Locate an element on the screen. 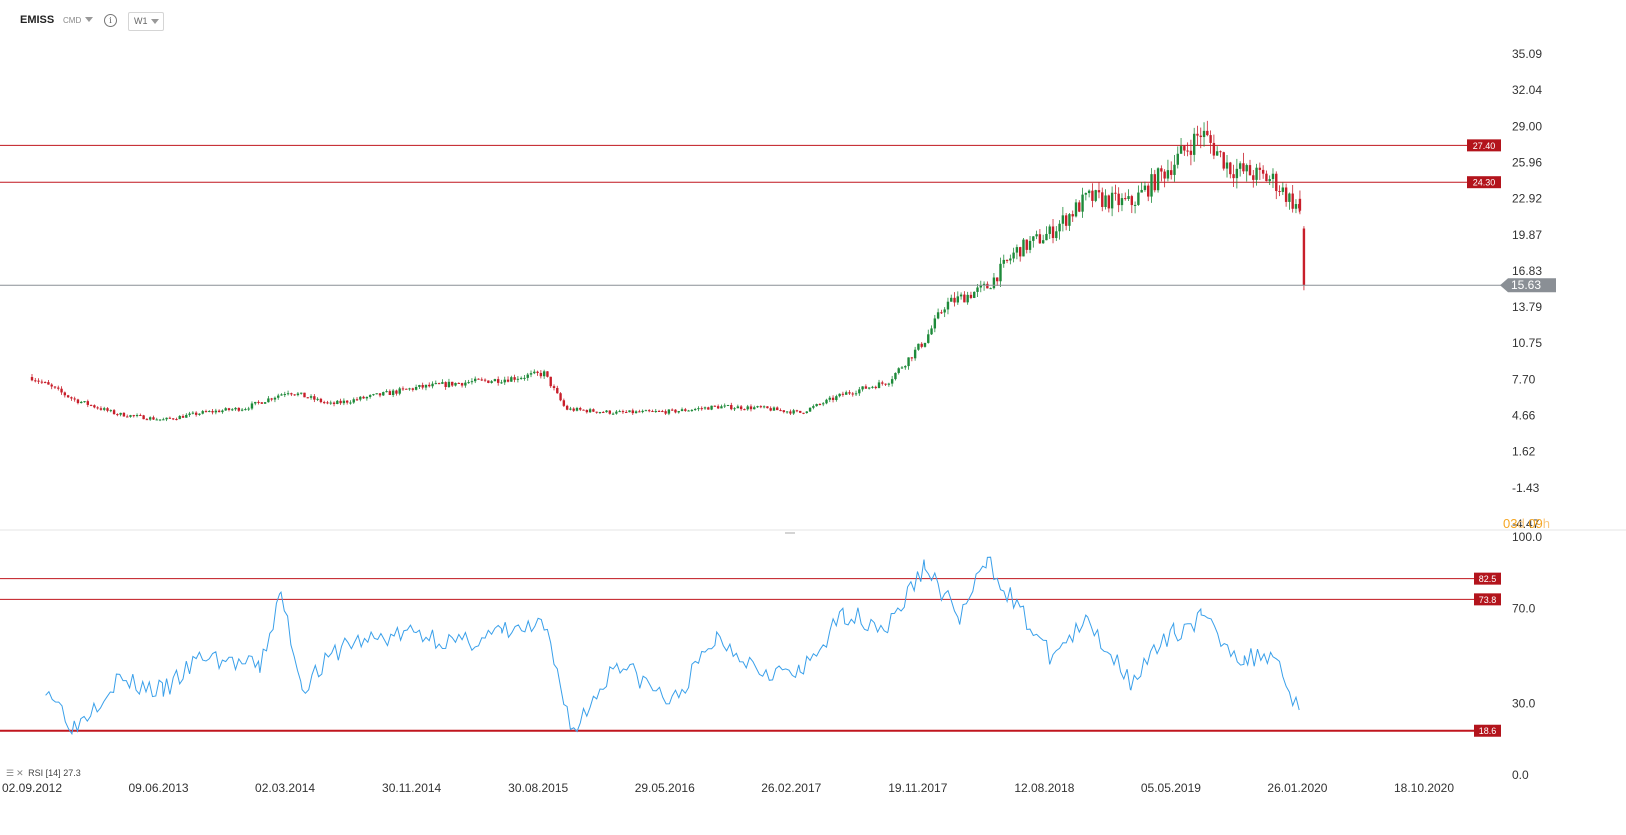 Image resolution: width=1626 pixels, height=835 pixels. candle-countdown: 03d 09h is located at coordinates (1526, 523).